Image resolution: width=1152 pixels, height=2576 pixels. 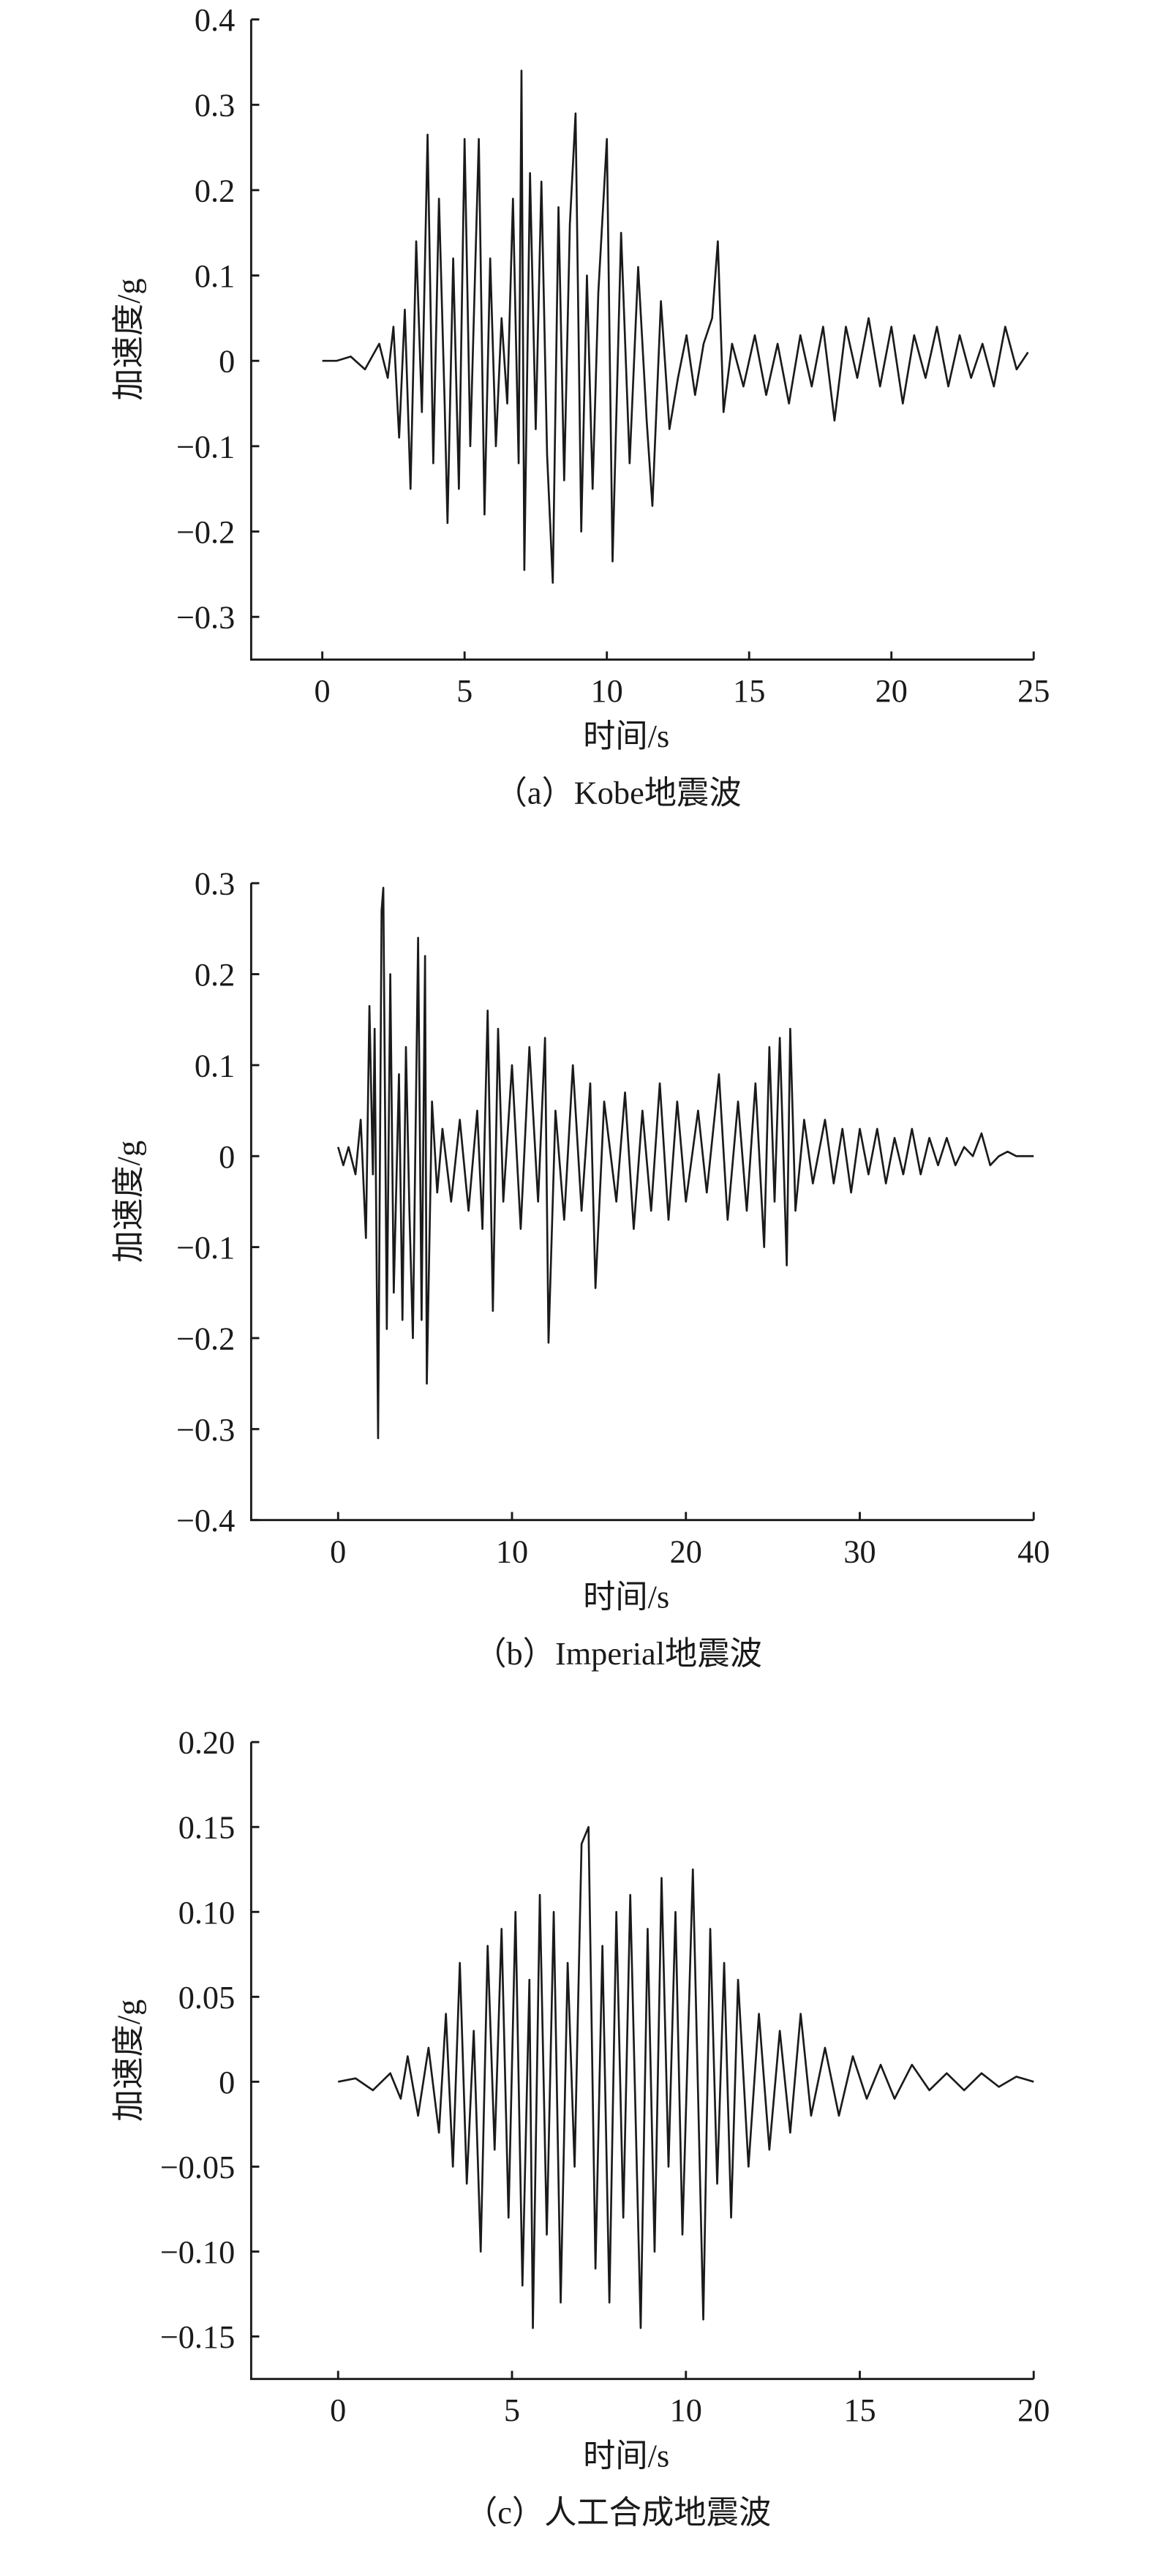 I want to click on y-tick-label: 0.20, so click(x=207, y=1743).